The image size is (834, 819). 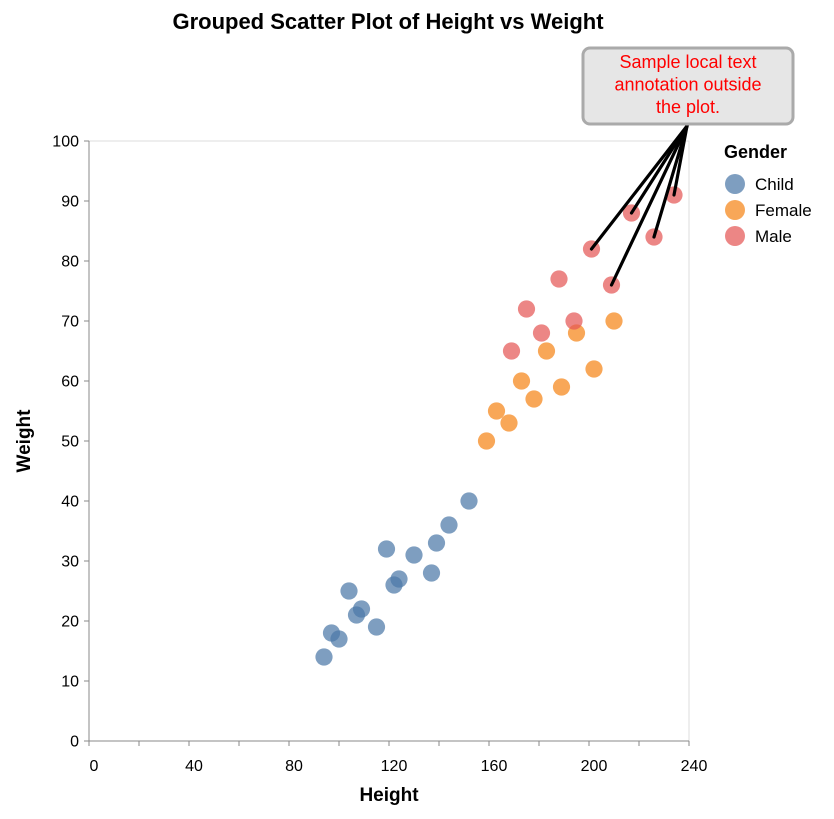 What do you see at coordinates (70, 622) in the screenshot?
I see `y-tick-label: 20` at bounding box center [70, 622].